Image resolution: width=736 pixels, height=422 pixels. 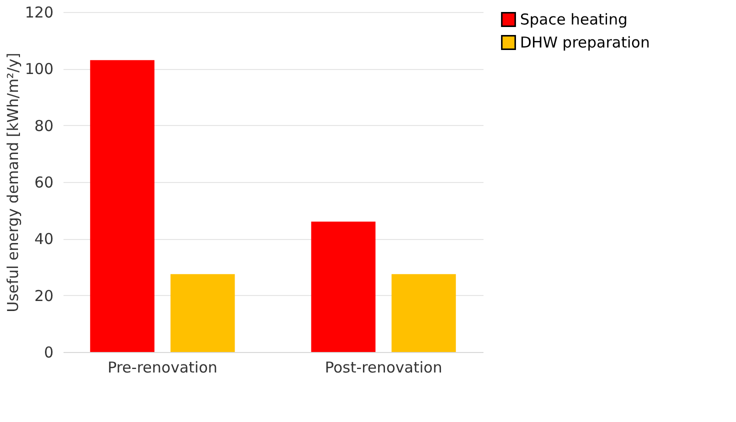 What do you see at coordinates (44, 295) in the screenshot?
I see `y-tick-label: 20` at bounding box center [44, 295].